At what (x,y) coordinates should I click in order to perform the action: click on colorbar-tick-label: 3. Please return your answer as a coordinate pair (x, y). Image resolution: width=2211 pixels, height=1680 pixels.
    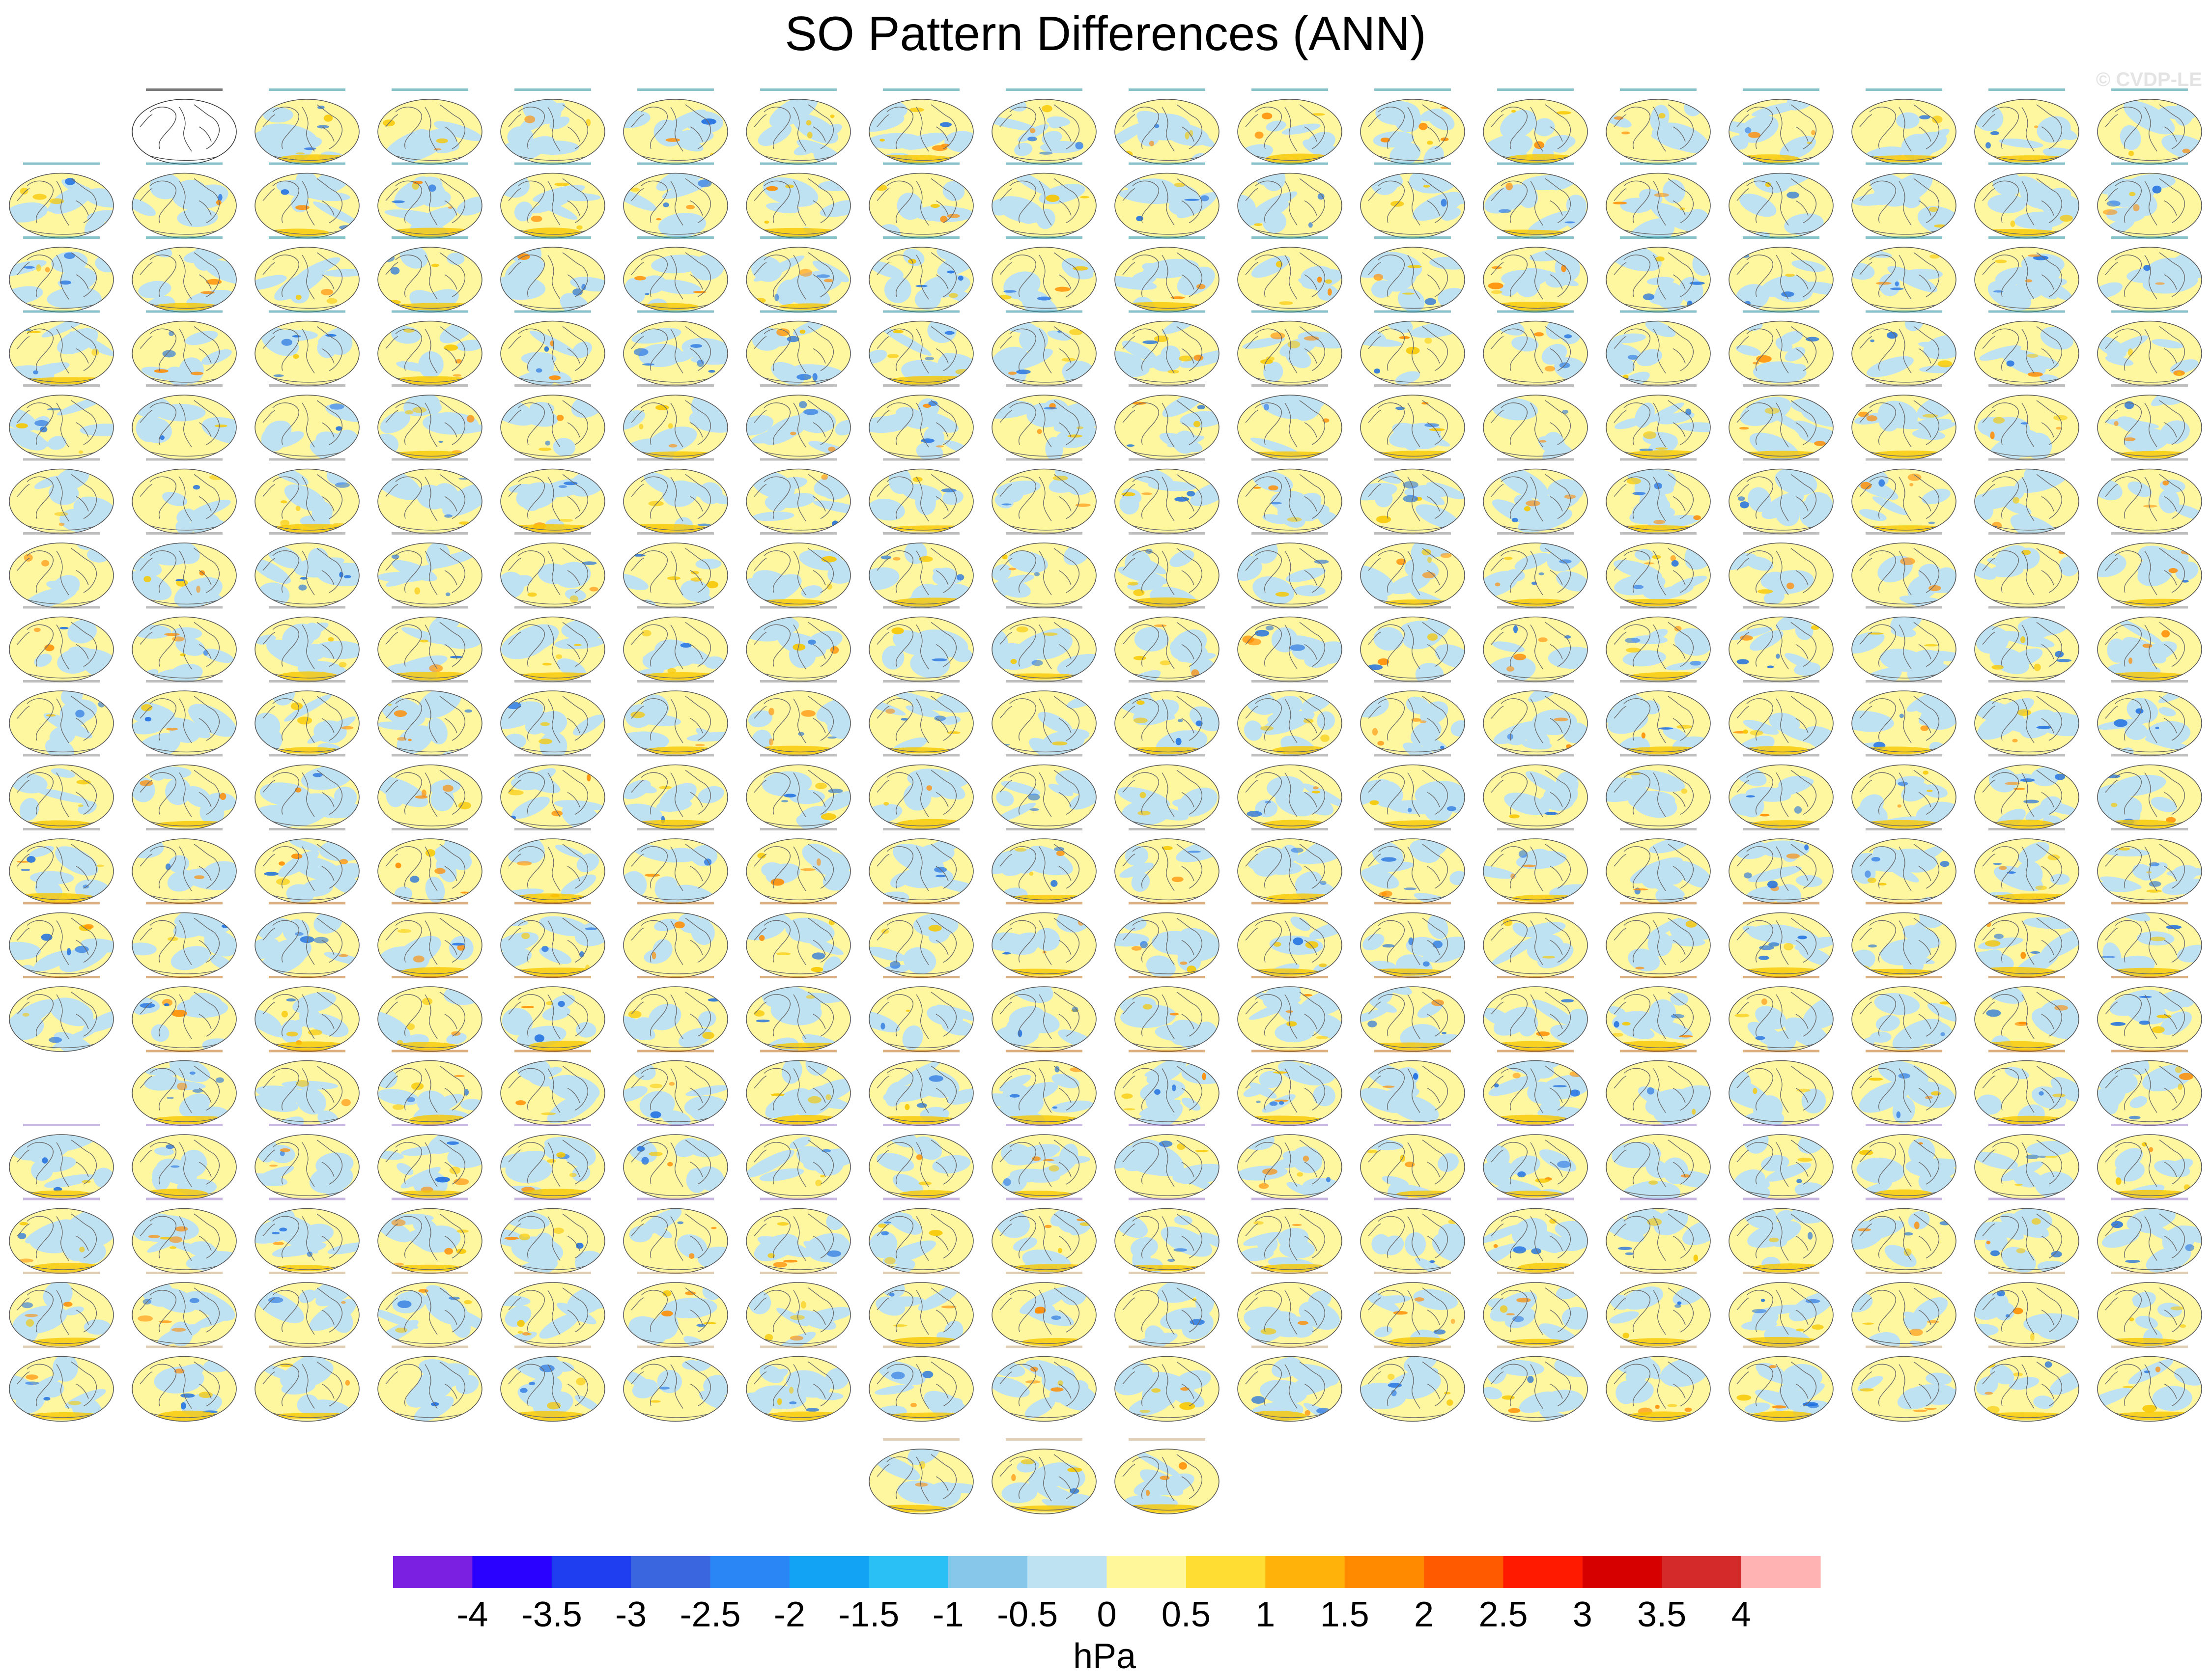
    Looking at the image, I should click on (1583, 1615).